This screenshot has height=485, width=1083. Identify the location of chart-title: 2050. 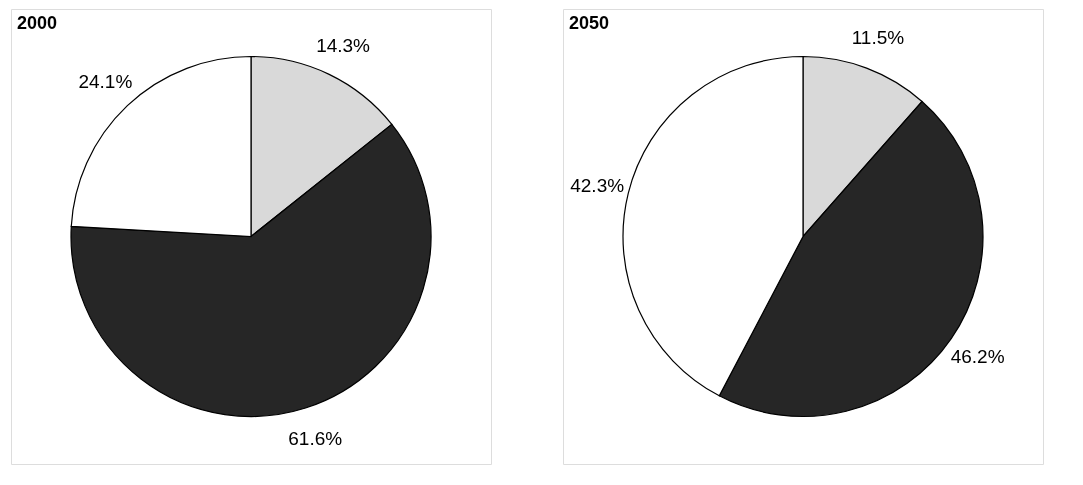
(589, 23).